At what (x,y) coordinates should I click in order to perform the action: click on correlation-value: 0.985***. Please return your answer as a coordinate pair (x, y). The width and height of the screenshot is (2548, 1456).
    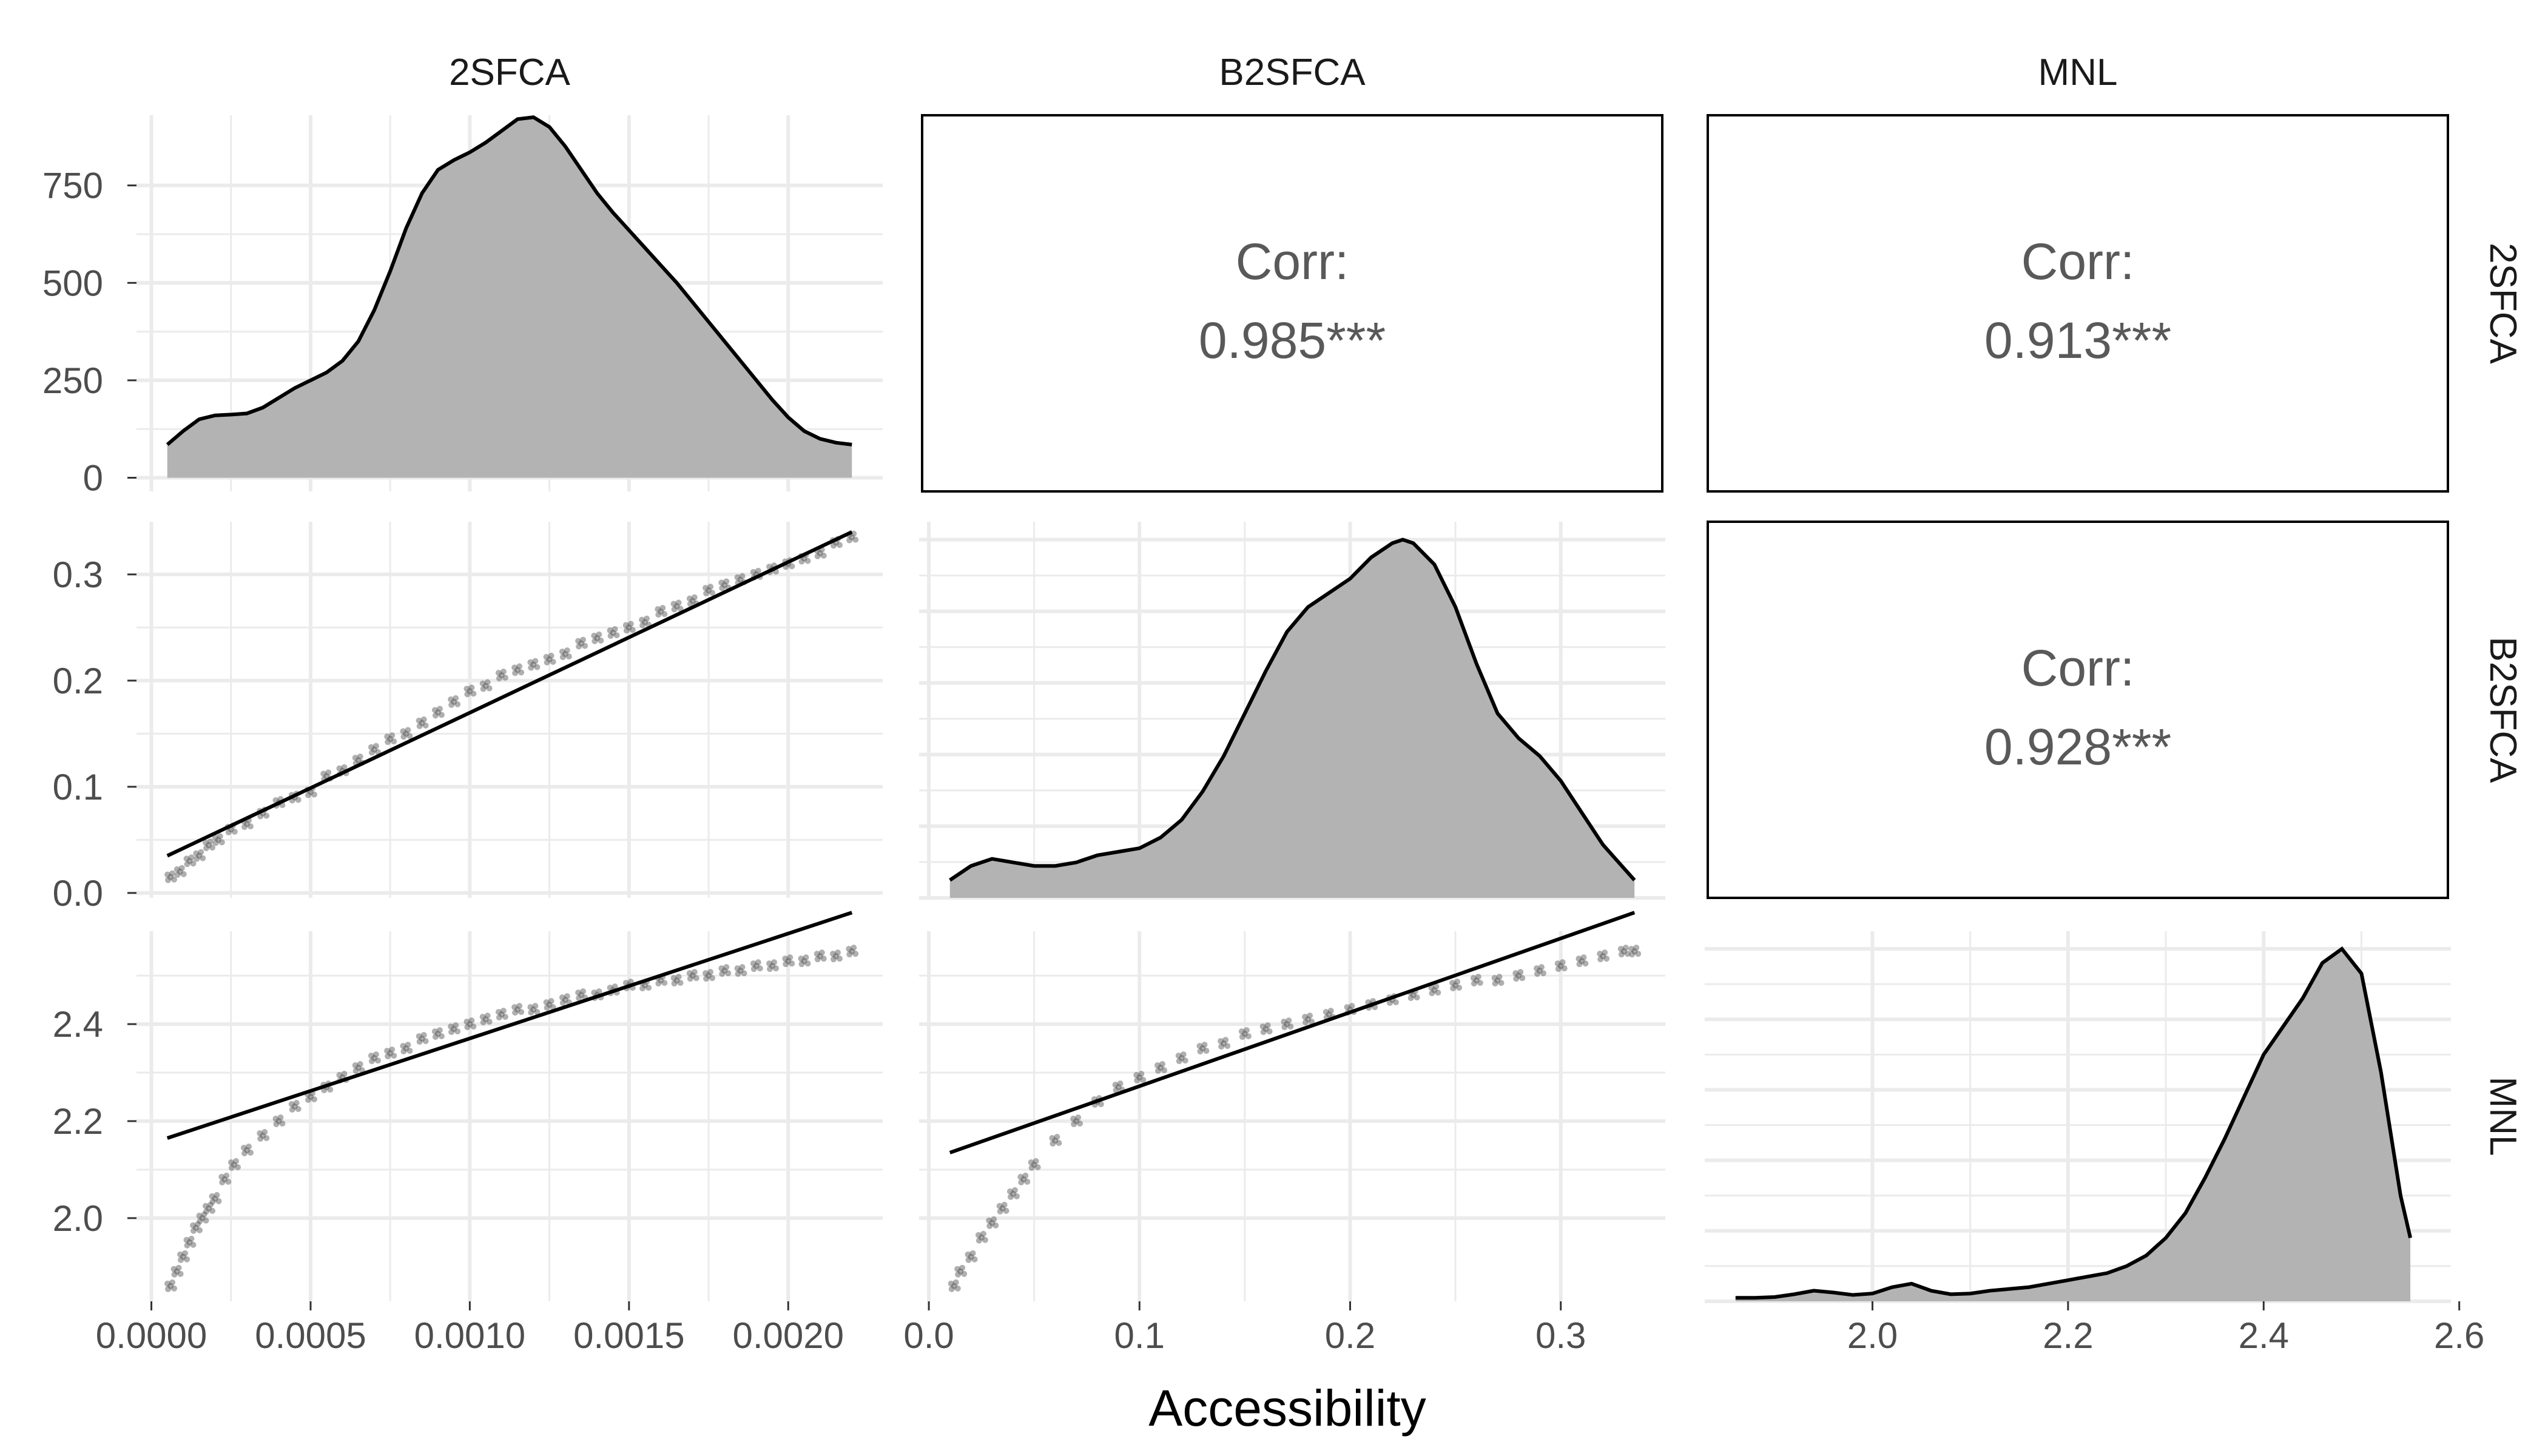
    Looking at the image, I should click on (1292, 340).